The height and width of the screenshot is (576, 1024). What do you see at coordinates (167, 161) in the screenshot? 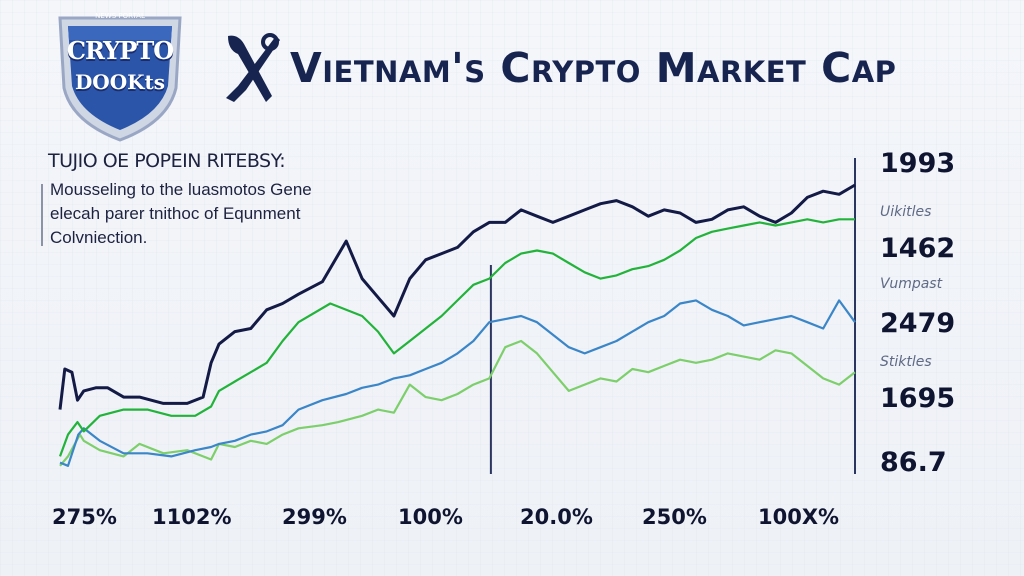
I see `annotation-heading: TUJIO OE POPEIN RITEBSY:` at bounding box center [167, 161].